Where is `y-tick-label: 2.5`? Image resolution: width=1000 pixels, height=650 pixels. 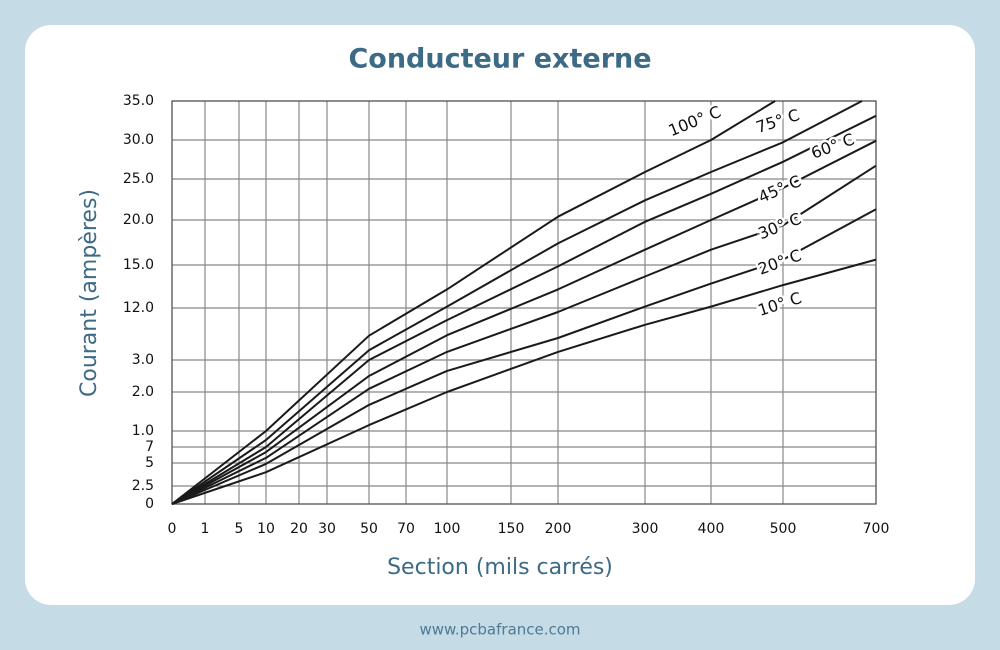
y-tick-label: 2.5 is located at coordinates (143, 486).